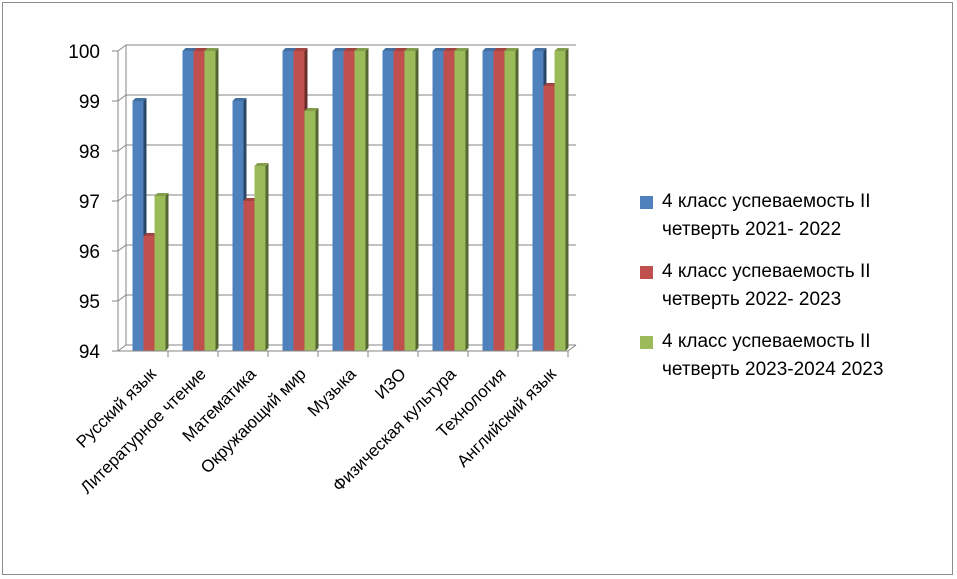 The image size is (957, 579). I want to click on y-tick-label: 94, so click(90, 352).